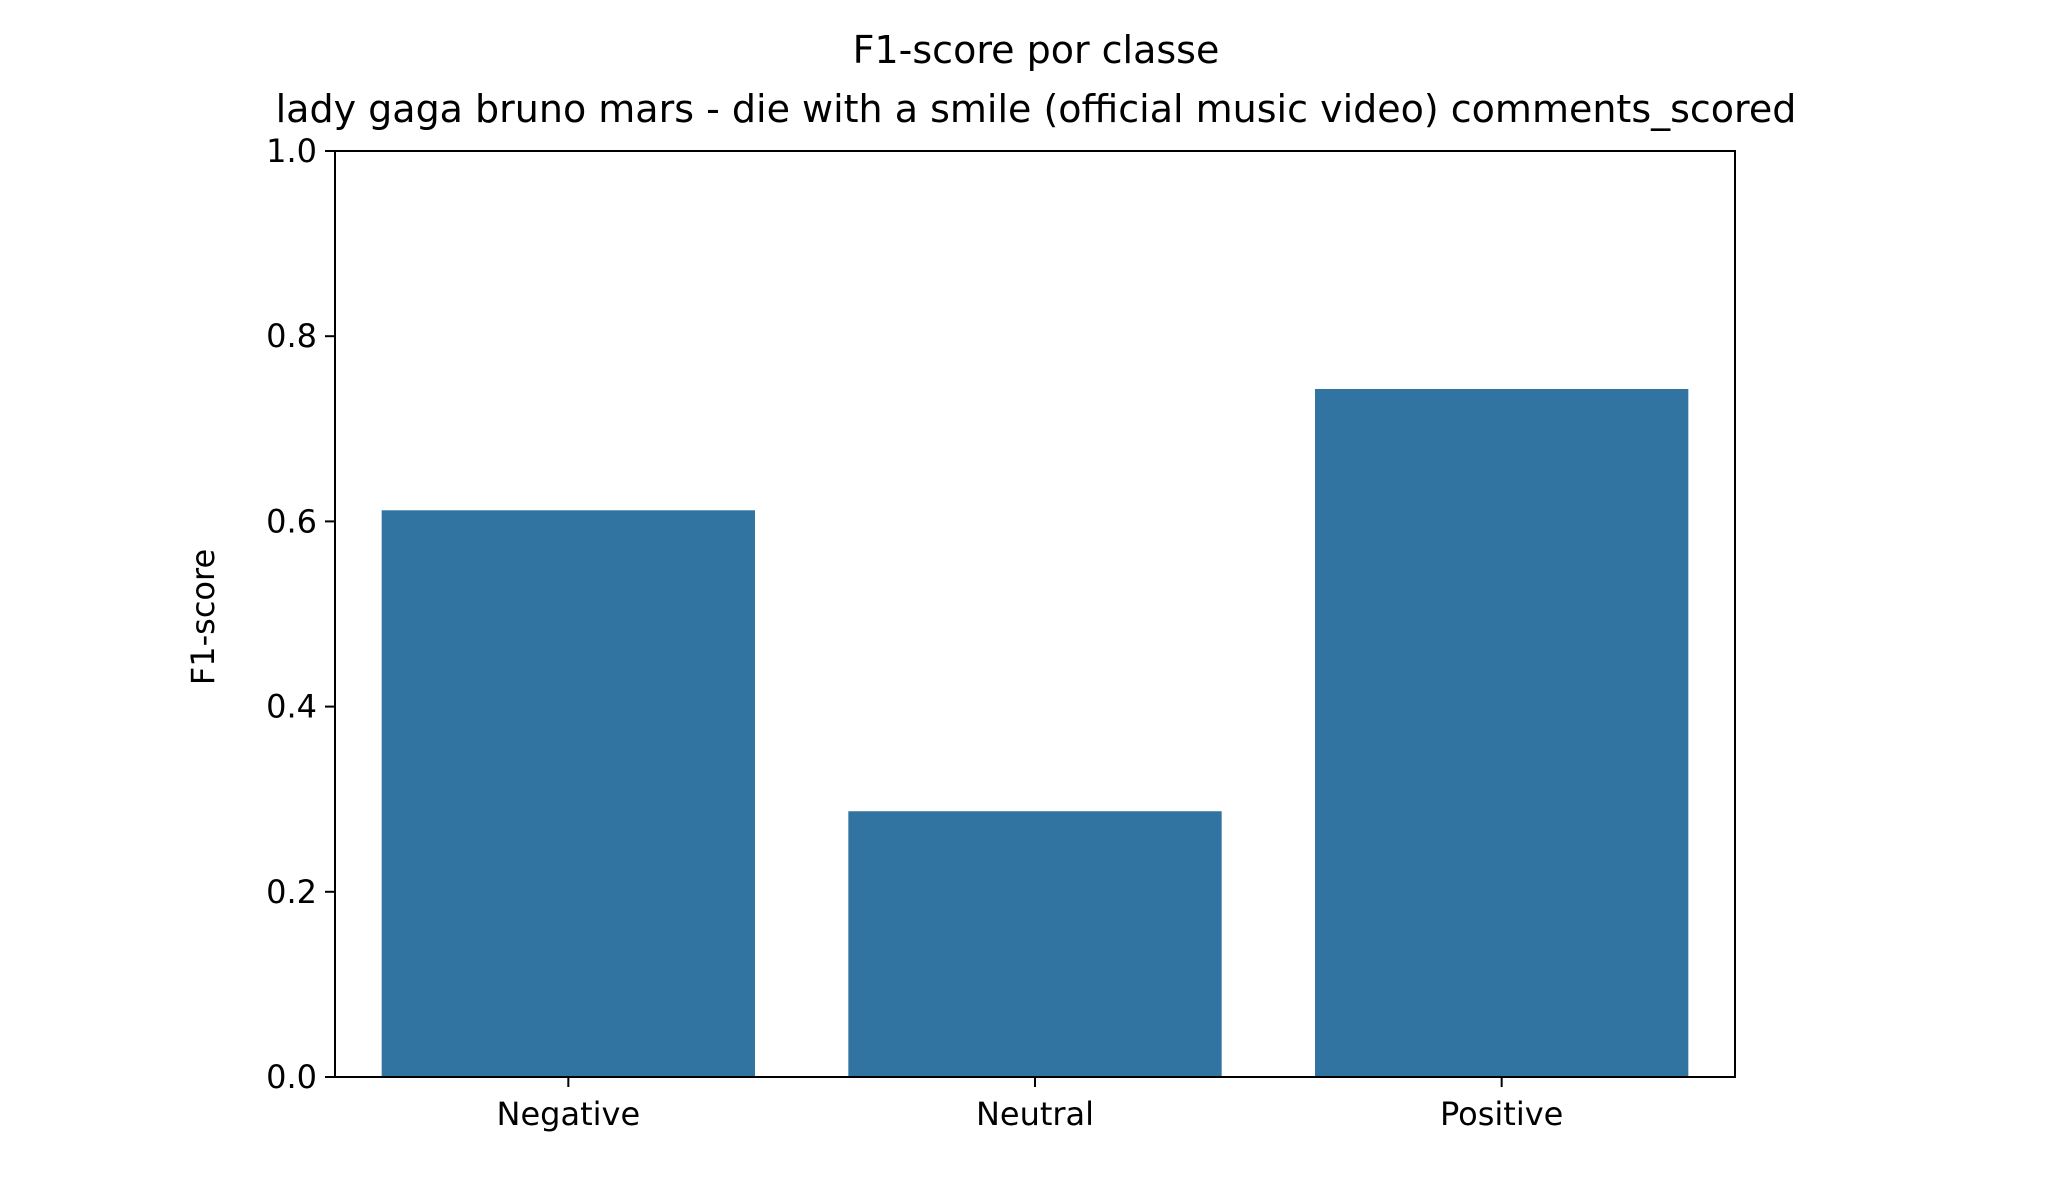  I want to click on y-tick-label: 0.2, so click(291, 892).